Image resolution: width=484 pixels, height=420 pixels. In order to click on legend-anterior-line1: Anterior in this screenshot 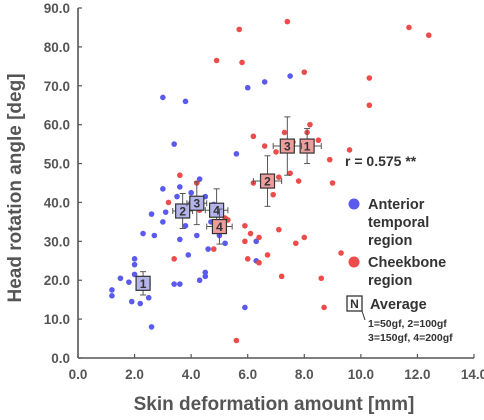, I will do `click(396, 205)`.